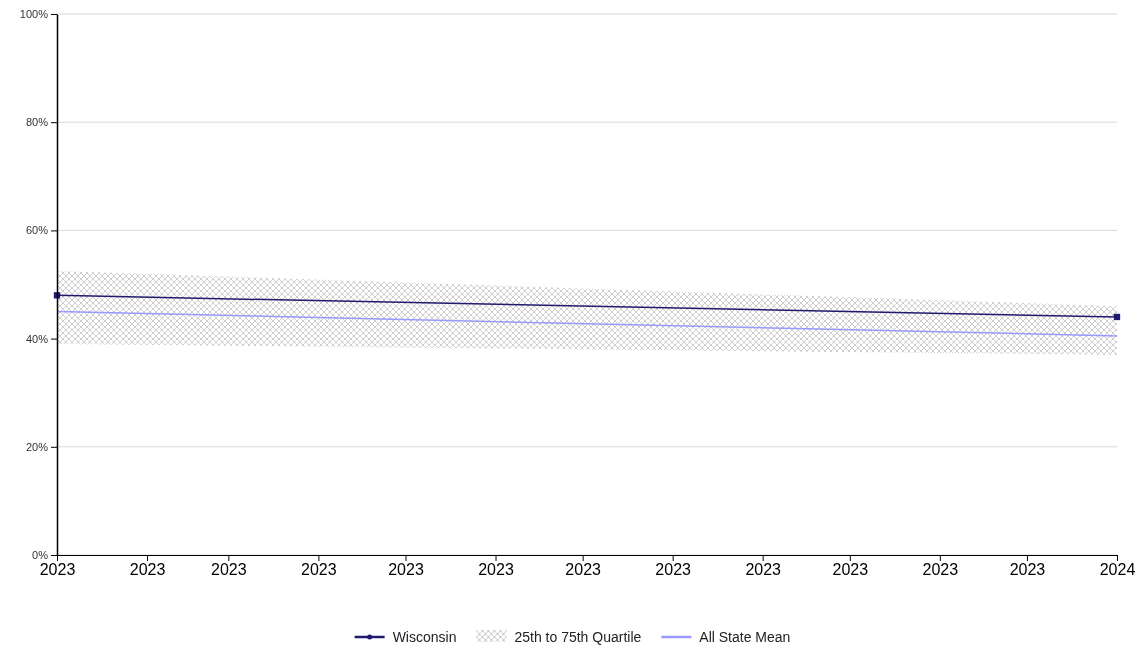 The width and height of the screenshot is (1145, 650). What do you see at coordinates (37, 338) in the screenshot?
I see `y-tick-label: 40%` at bounding box center [37, 338].